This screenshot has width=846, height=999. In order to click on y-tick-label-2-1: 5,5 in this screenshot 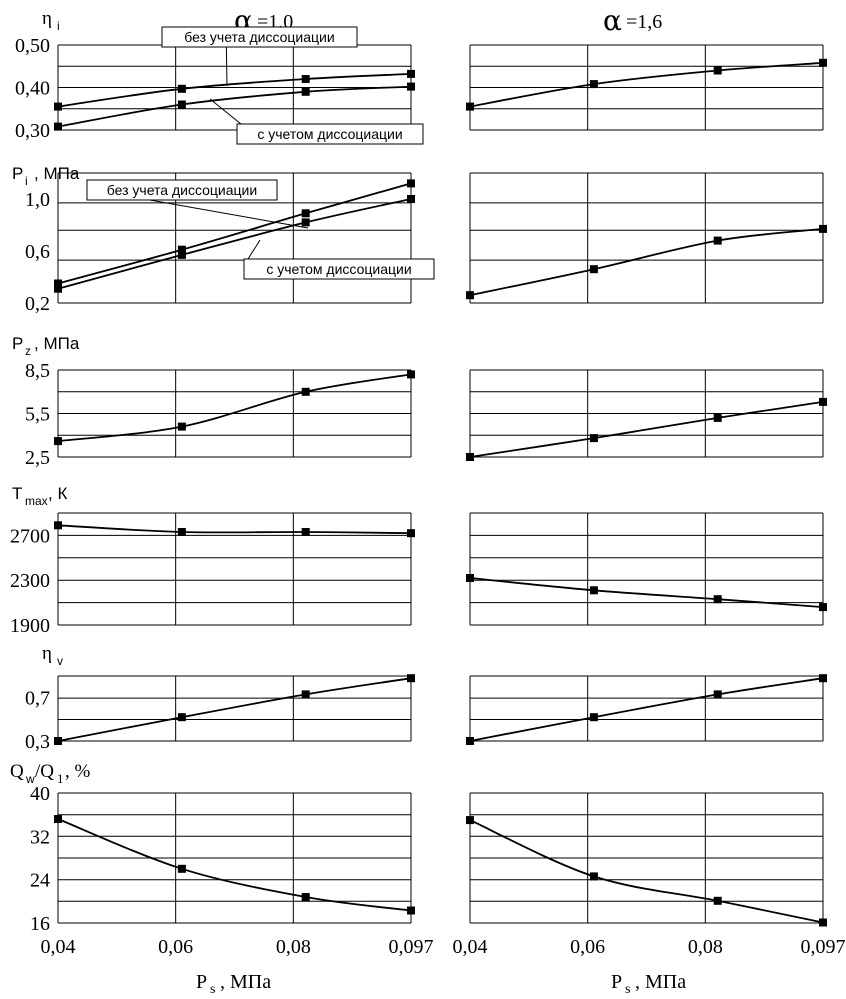, I will do `click(37, 415)`.